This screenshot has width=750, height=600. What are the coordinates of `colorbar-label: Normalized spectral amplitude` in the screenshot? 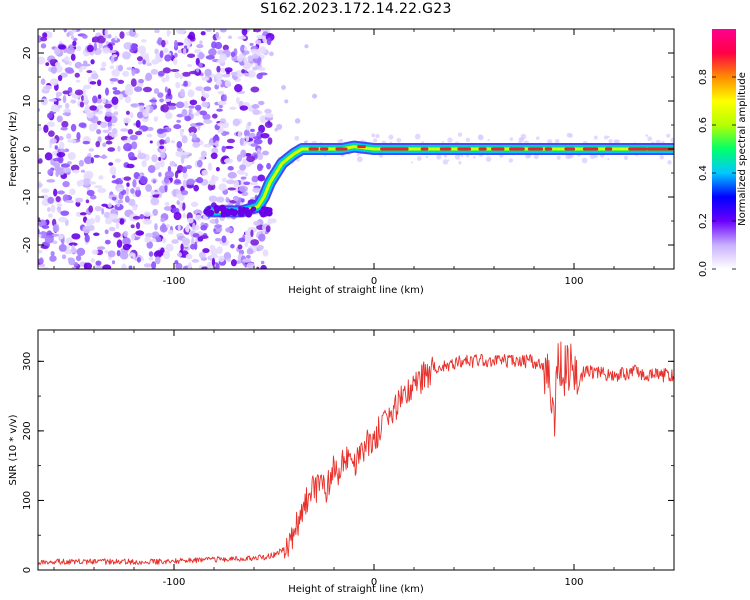 It's located at (742, 149).